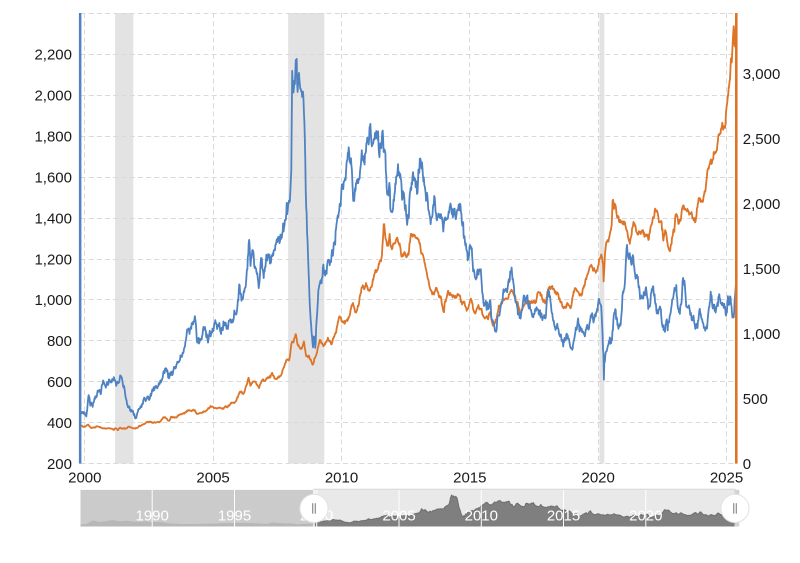 The width and height of the screenshot is (800, 563). Describe the element at coordinates (762, 269) in the screenshot. I see `svg-text: 1,500` at that location.